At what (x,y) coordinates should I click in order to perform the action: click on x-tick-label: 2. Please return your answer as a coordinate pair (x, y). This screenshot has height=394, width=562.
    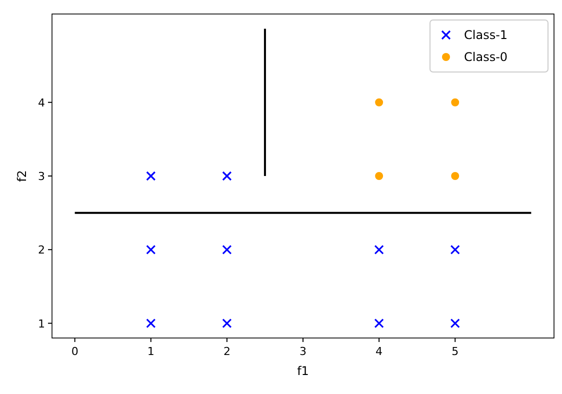
    Looking at the image, I should click on (226, 351).